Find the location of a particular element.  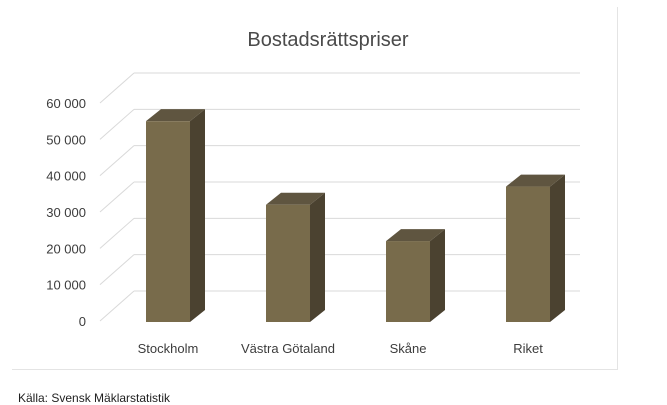

category-label: Stockholm is located at coordinates (168, 348).